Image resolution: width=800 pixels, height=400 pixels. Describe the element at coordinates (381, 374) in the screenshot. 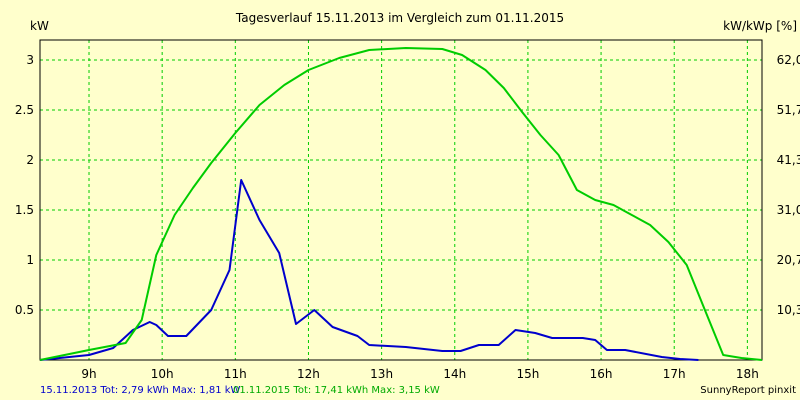

I see `x-tick-label: 13h` at that location.